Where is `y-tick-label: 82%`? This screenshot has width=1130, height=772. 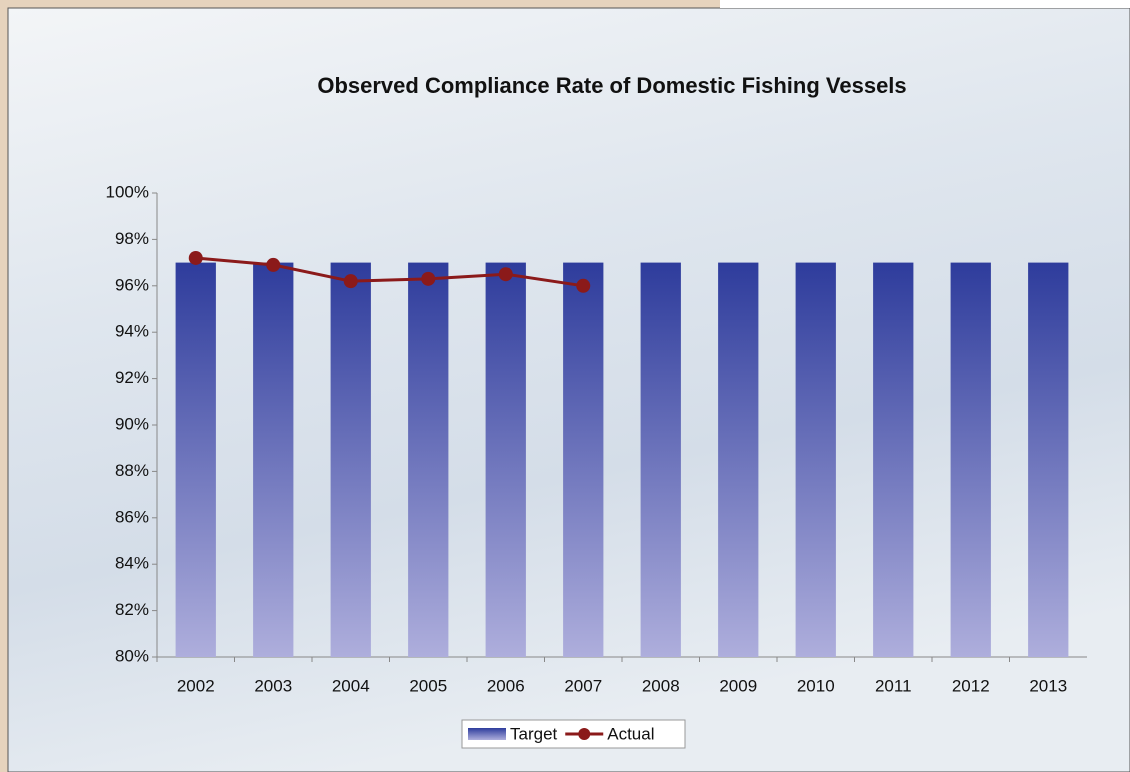 y-tick-label: 82% is located at coordinates (132, 609).